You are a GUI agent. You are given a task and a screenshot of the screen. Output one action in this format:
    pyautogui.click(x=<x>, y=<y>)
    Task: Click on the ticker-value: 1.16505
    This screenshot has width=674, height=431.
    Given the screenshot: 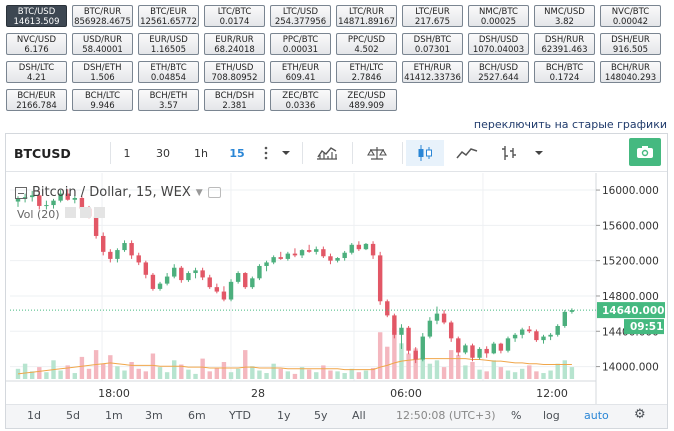 What is the action you would take?
    pyautogui.click(x=168, y=50)
    